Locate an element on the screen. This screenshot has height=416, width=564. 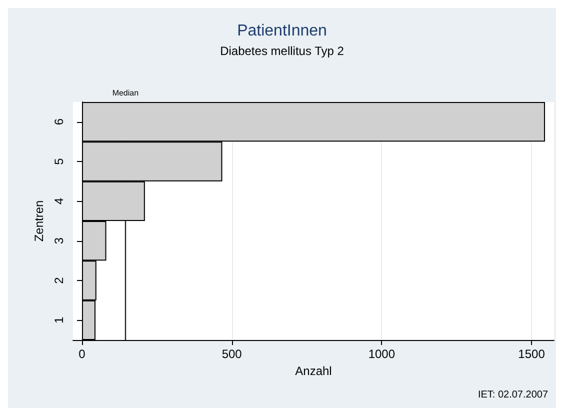
x-tick-label: 500 is located at coordinates (232, 354).